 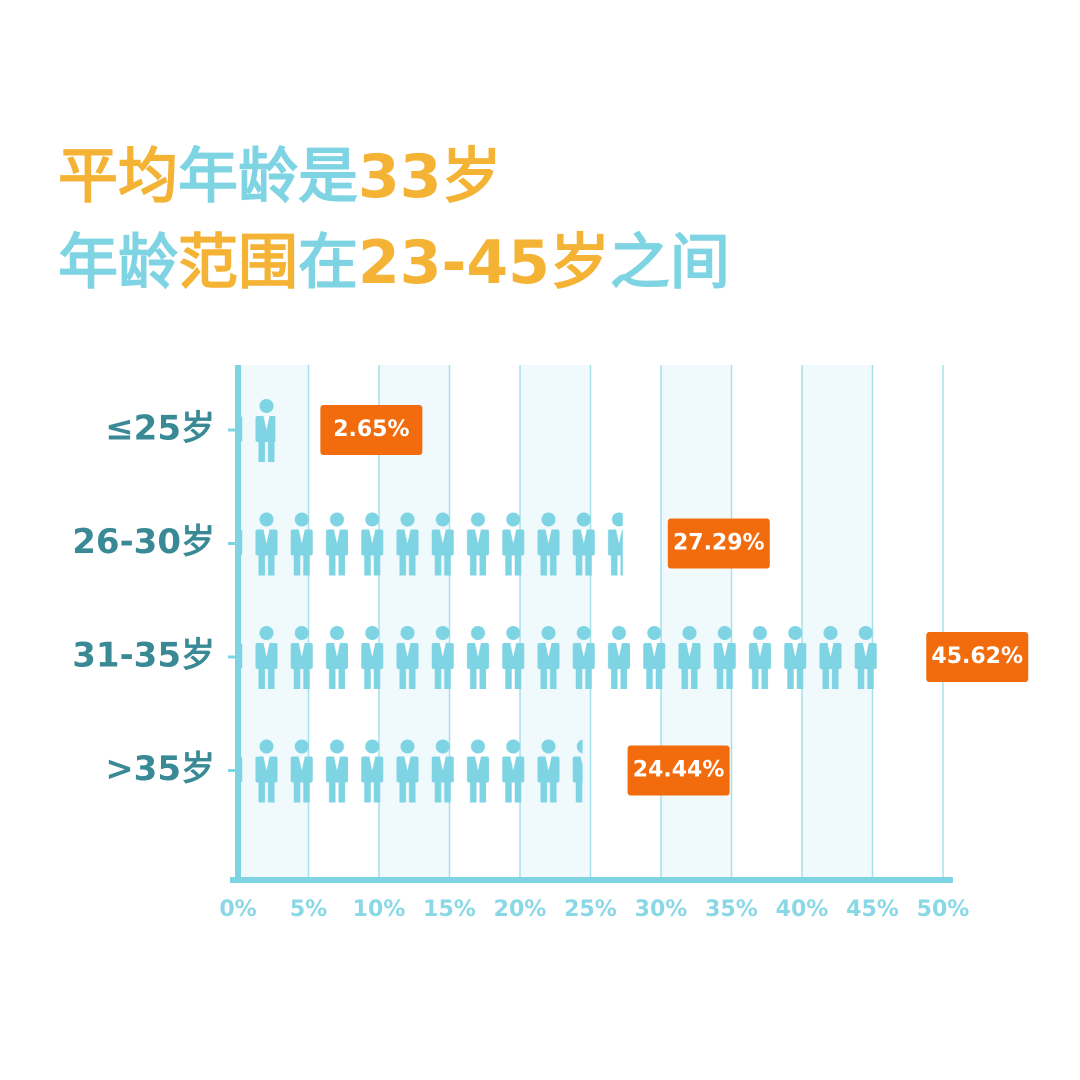 What do you see at coordinates (143, 656) in the screenshot?
I see `category-label: 31-35岁` at bounding box center [143, 656].